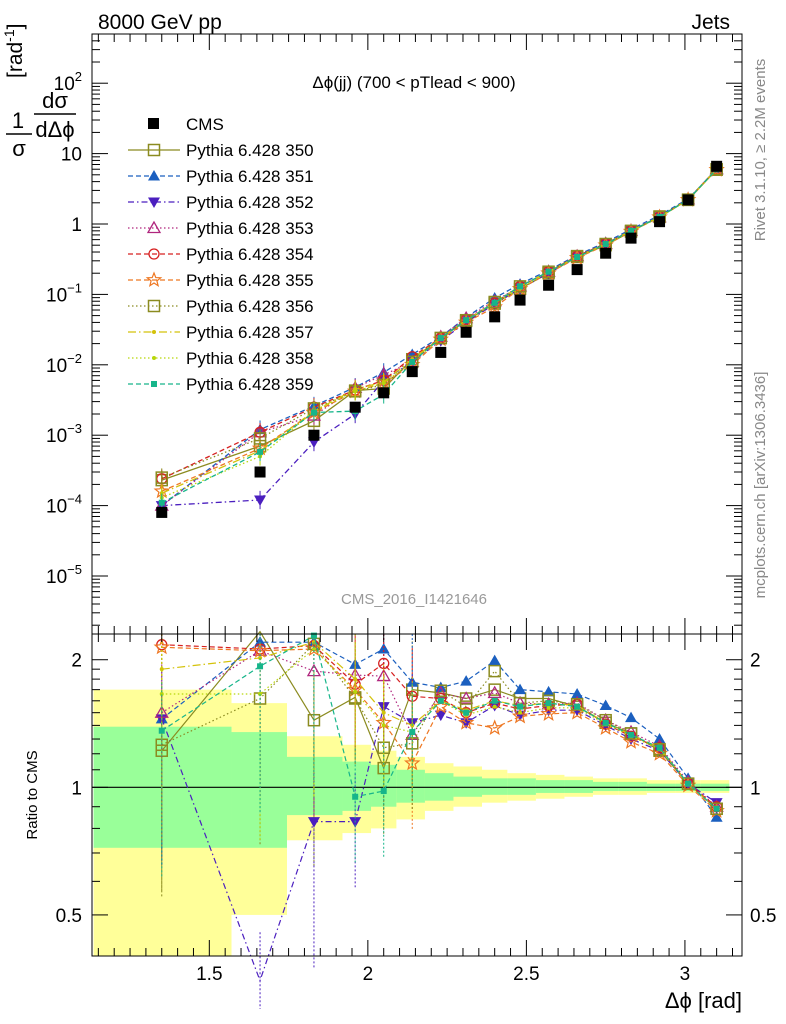 The image size is (786, 1024). What do you see at coordinates (14, 51) in the screenshot?
I see `y-title-unit: [rad-1]` at bounding box center [14, 51].